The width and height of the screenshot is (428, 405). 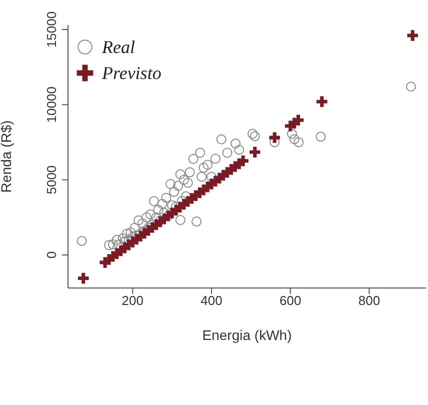 I want to click on x-tick-label: 800, so click(x=369, y=300).